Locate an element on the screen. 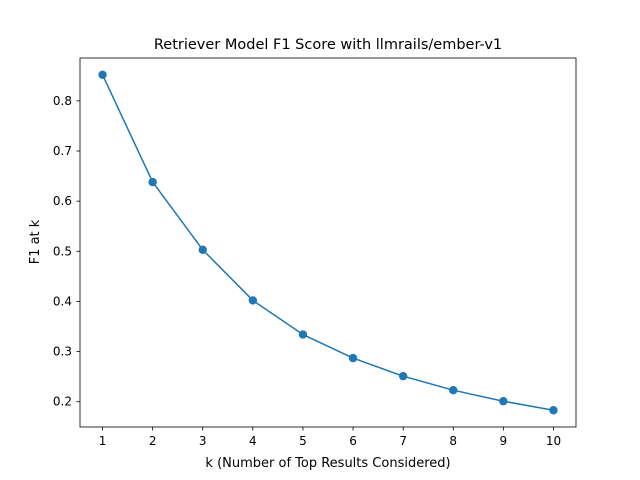  x-tick-label: 2 is located at coordinates (153, 441).